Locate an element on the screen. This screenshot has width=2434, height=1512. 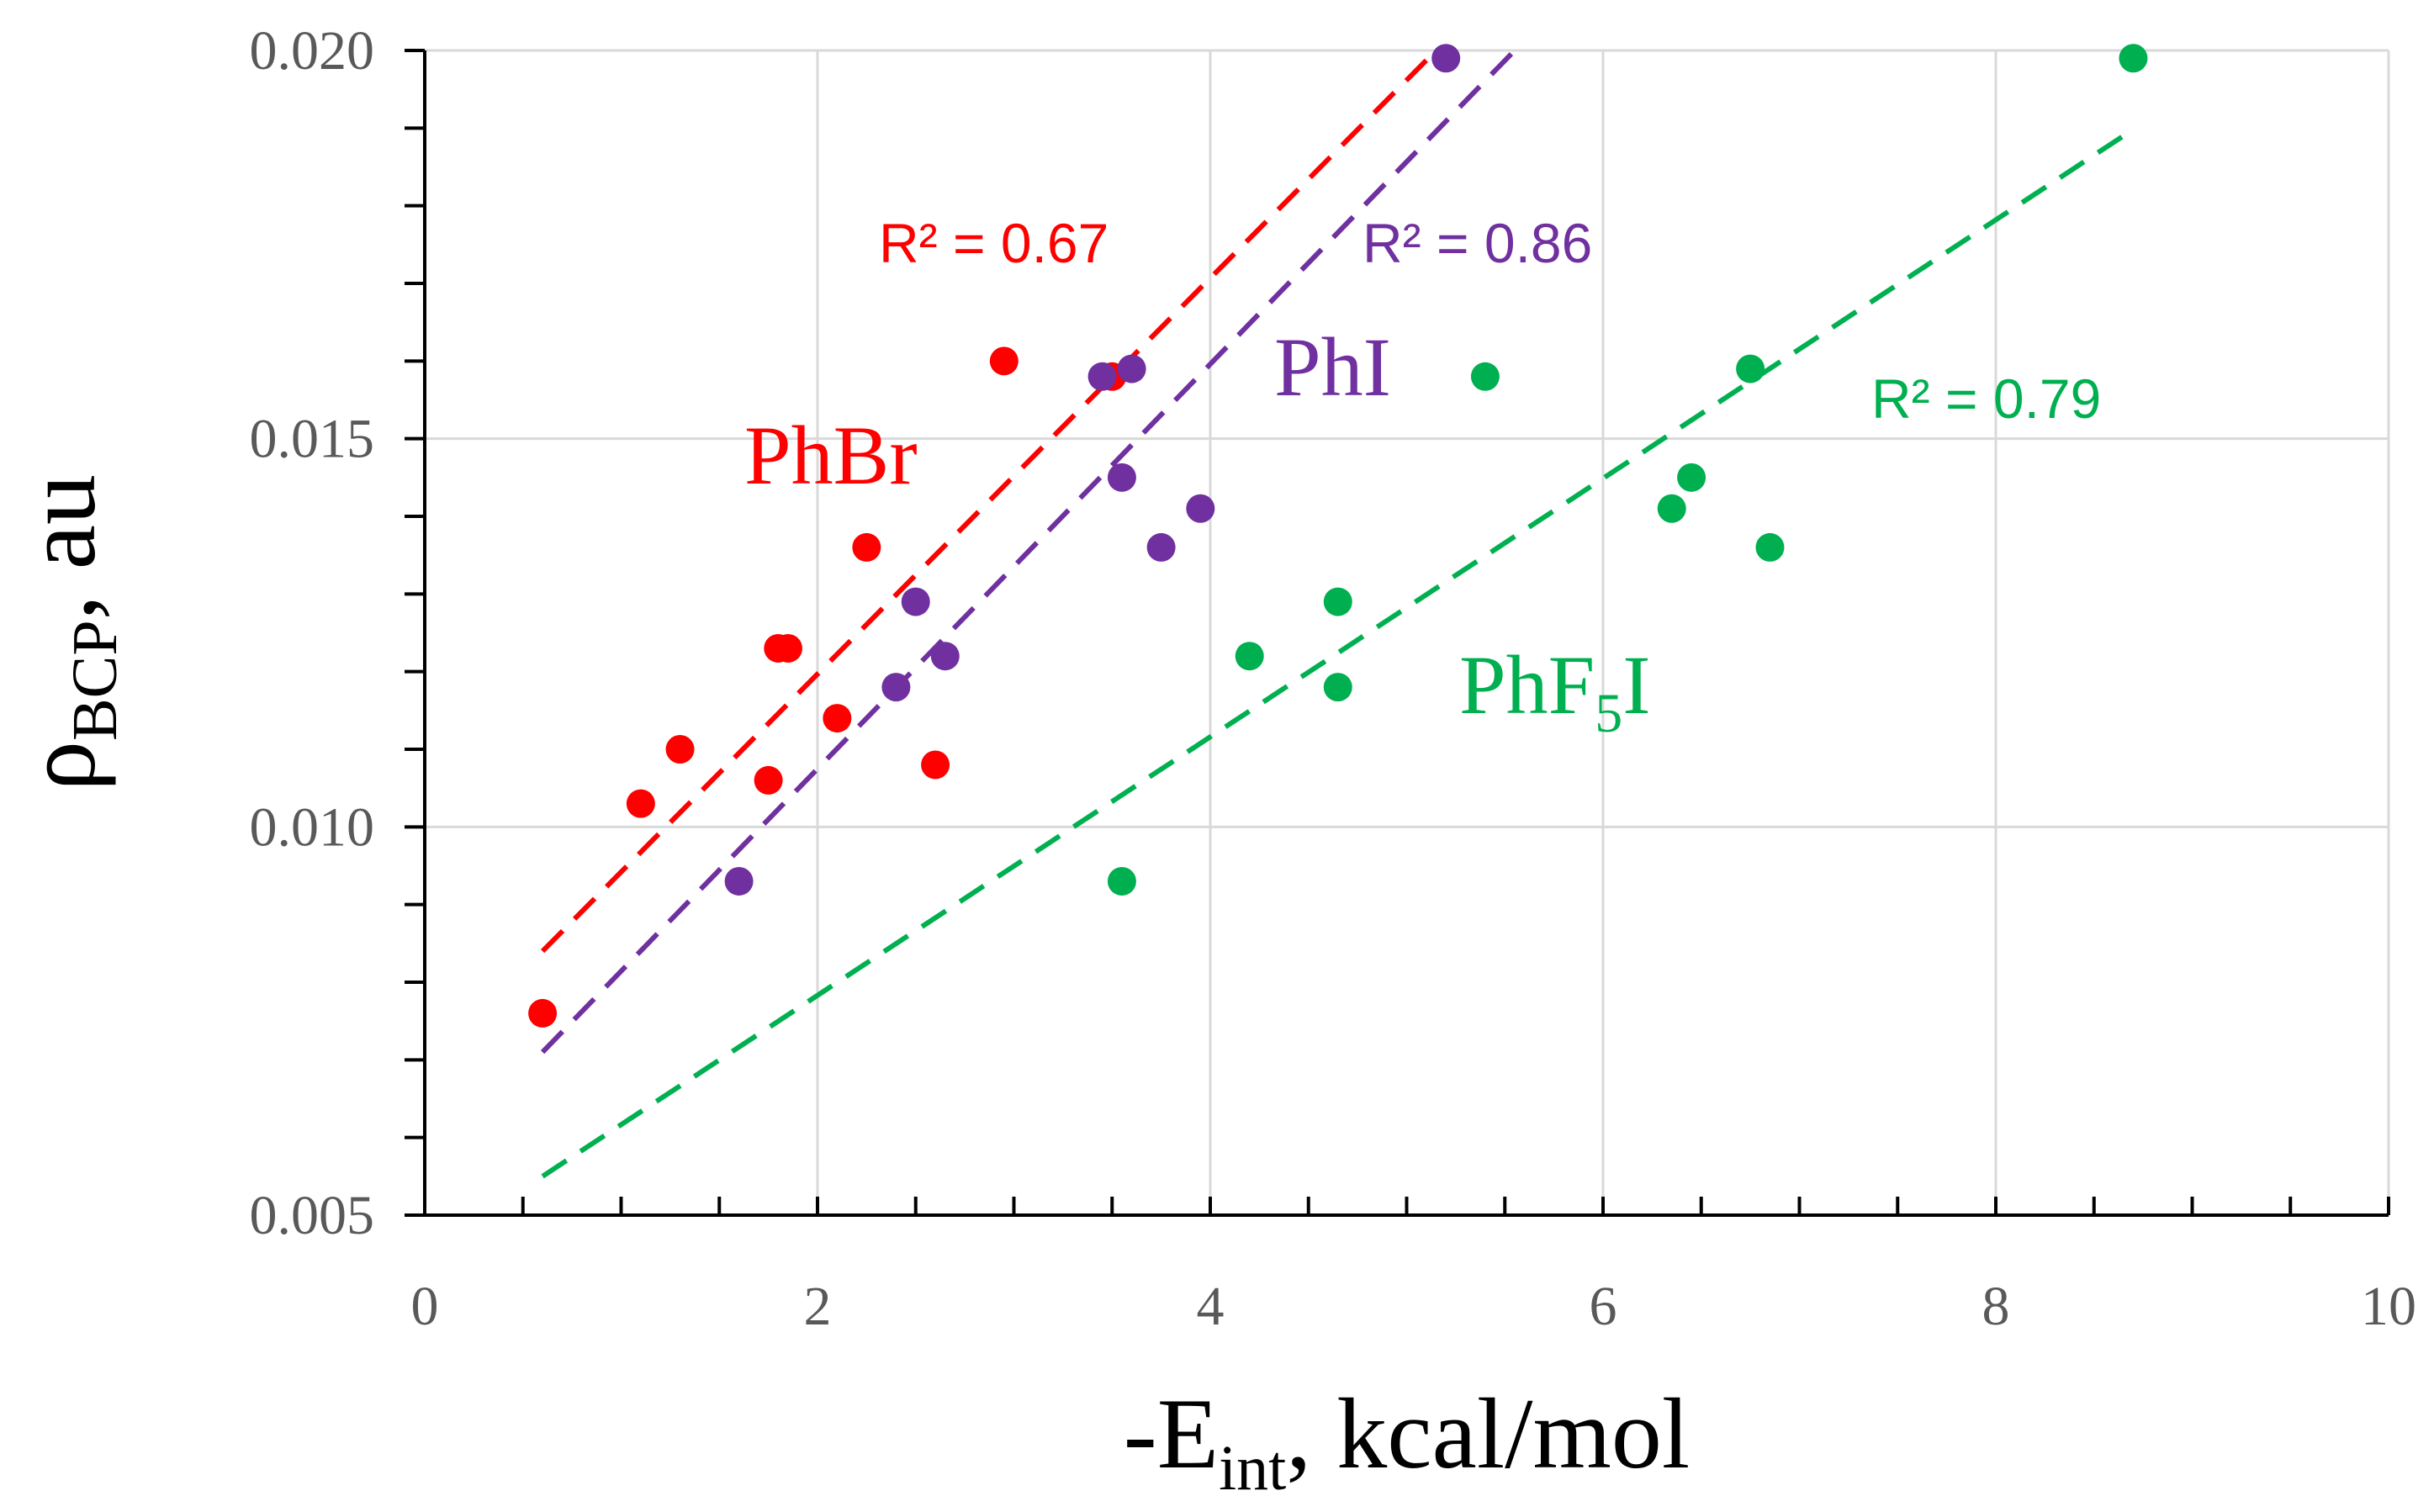
x-axis-title-rest: , kcal/mol is located at coordinates (1488, 1433).